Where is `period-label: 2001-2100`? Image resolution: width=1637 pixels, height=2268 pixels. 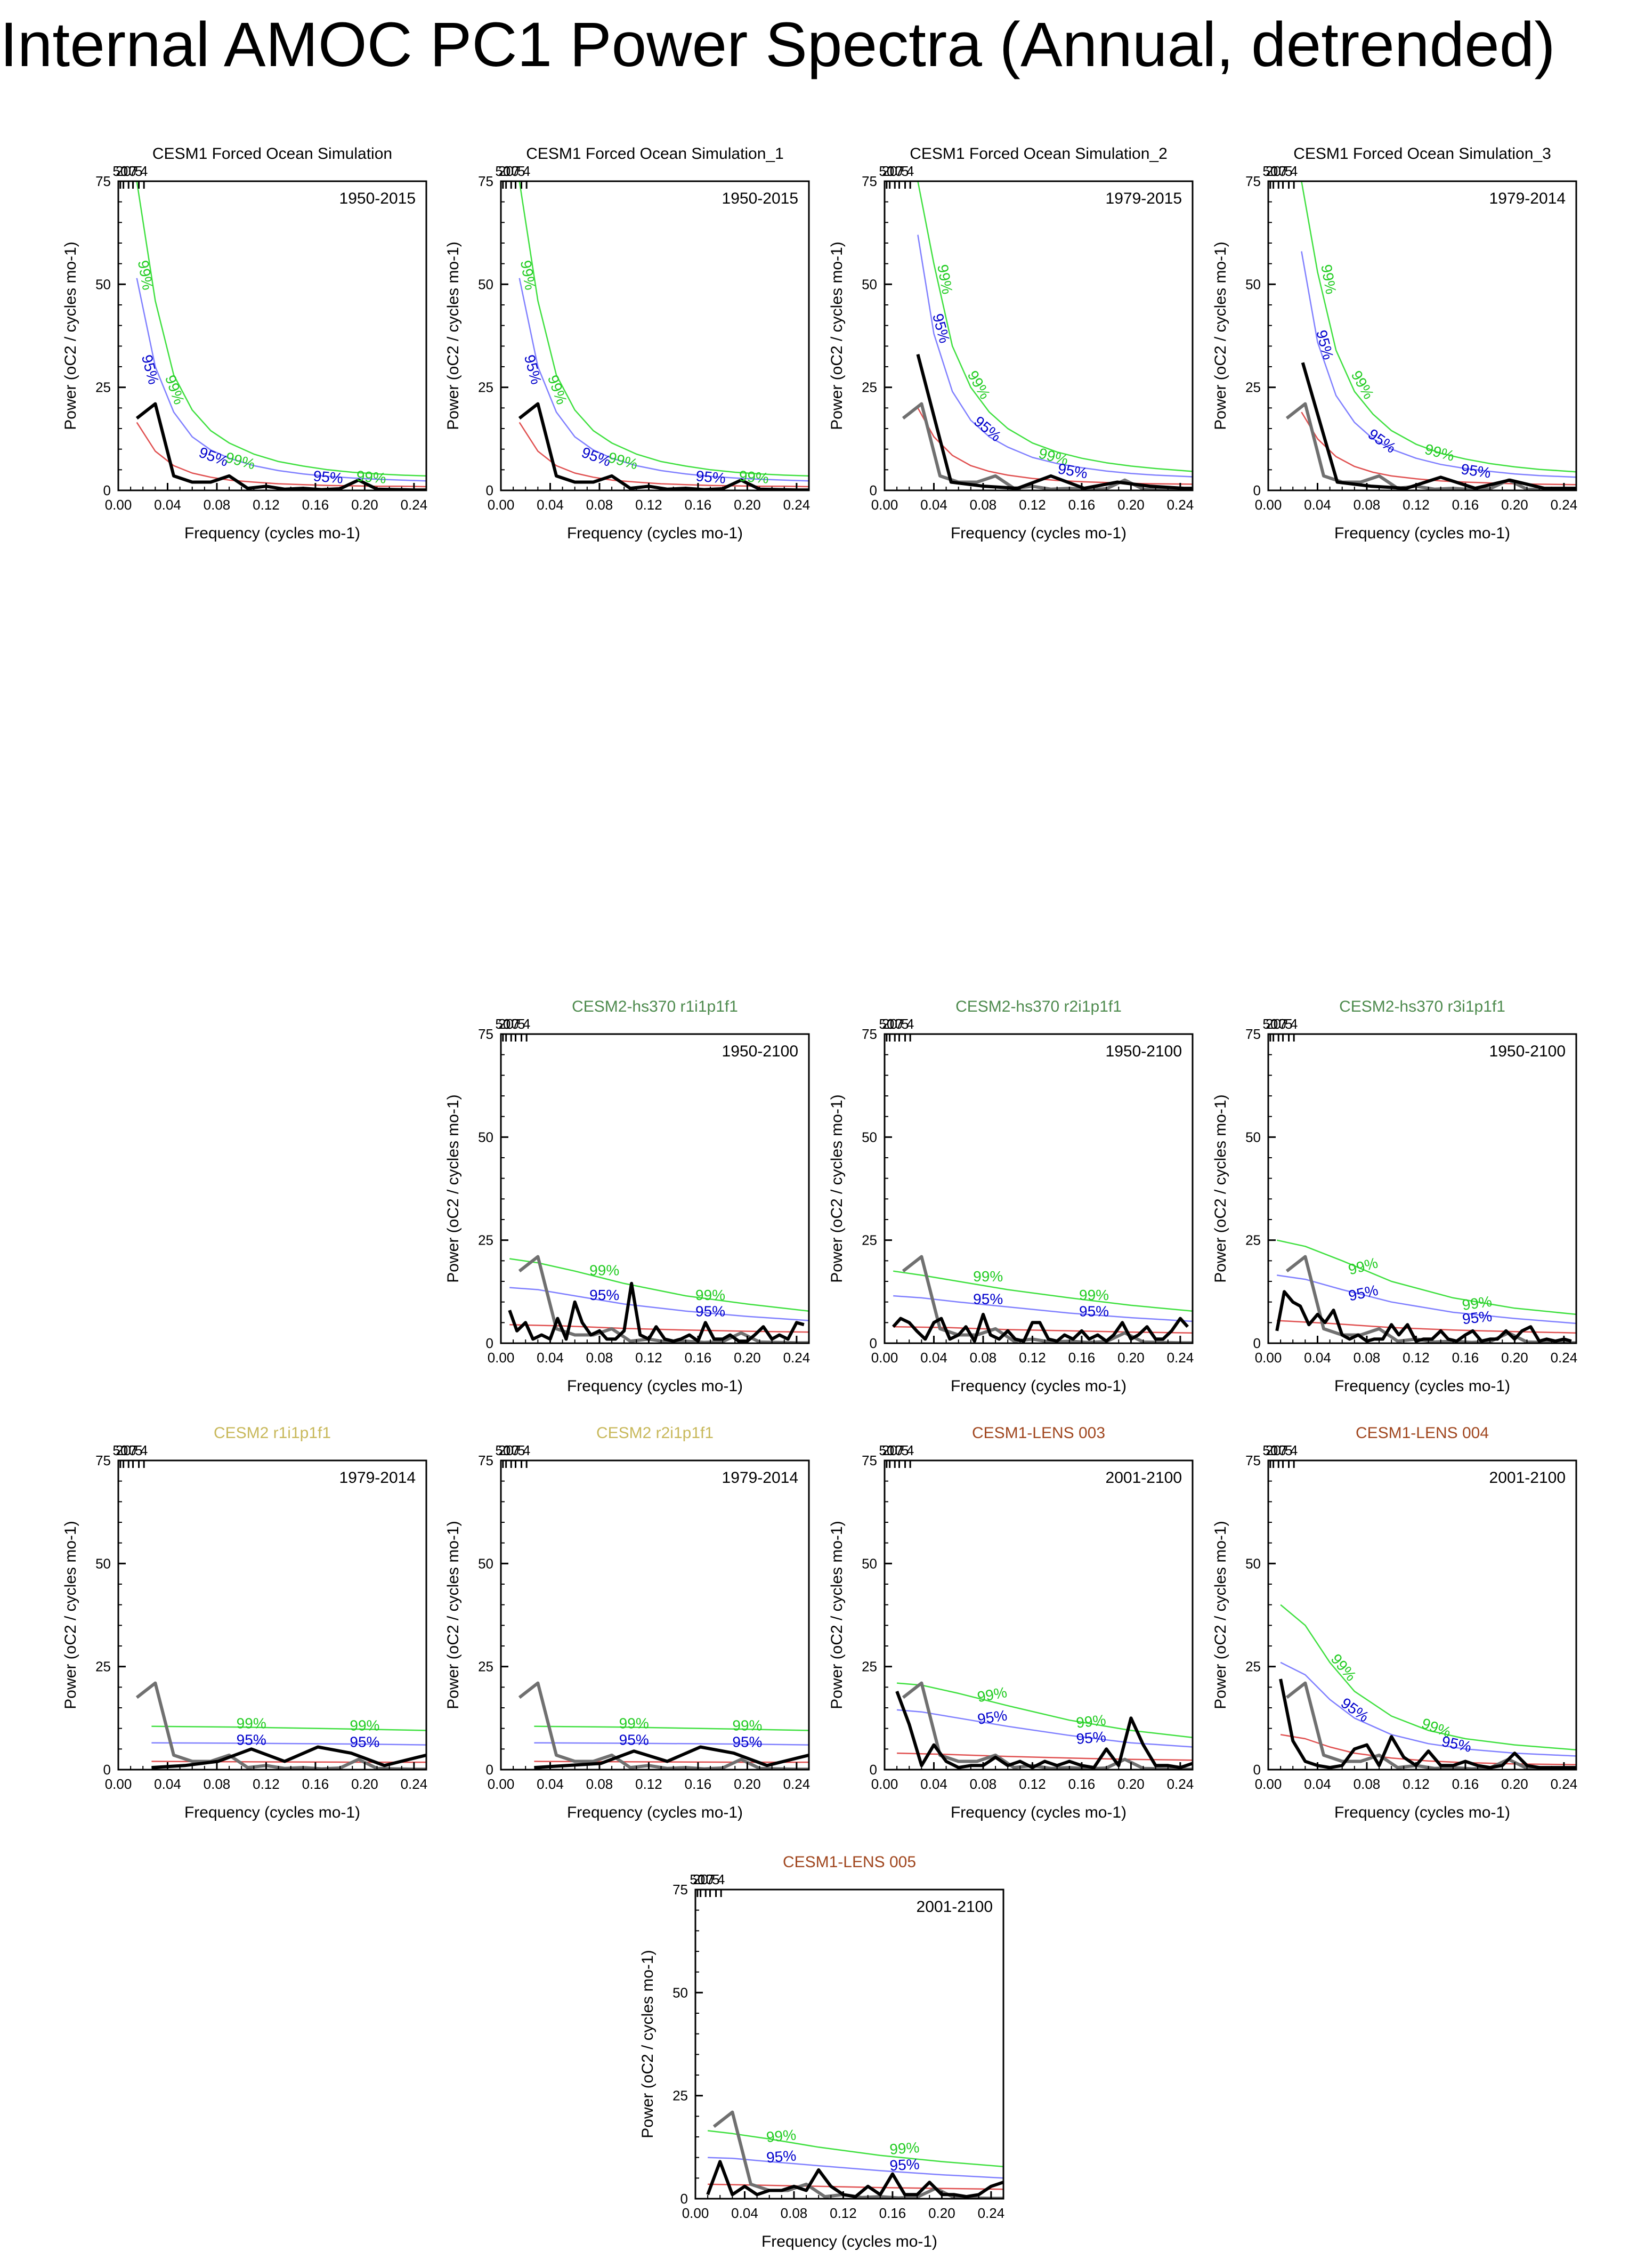 period-label: 2001-2100 is located at coordinates (1144, 1478).